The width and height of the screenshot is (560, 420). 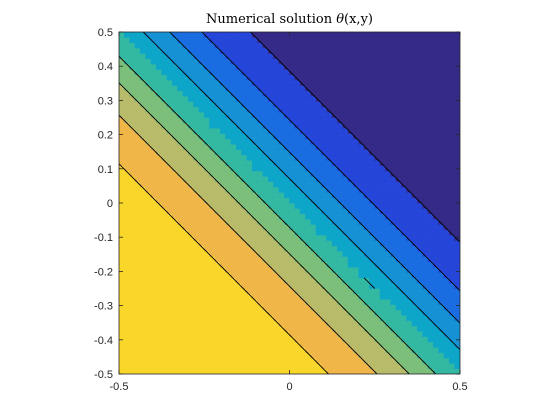 I want to click on y-tick-label: 0, so click(x=110, y=204).